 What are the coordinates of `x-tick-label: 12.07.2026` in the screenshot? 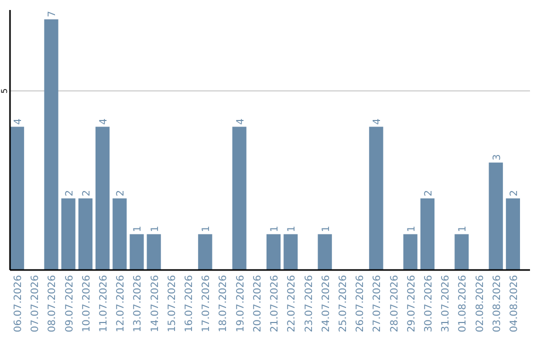 It's located at (121, 303).